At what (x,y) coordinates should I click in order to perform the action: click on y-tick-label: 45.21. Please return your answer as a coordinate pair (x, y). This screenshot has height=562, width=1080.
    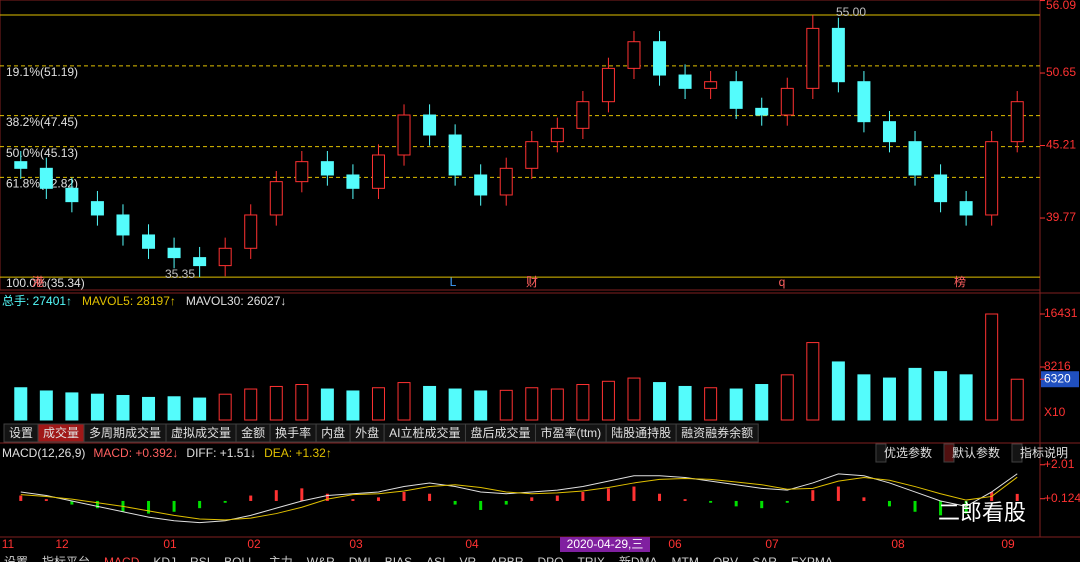
    Looking at the image, I should click on (1061, 145).